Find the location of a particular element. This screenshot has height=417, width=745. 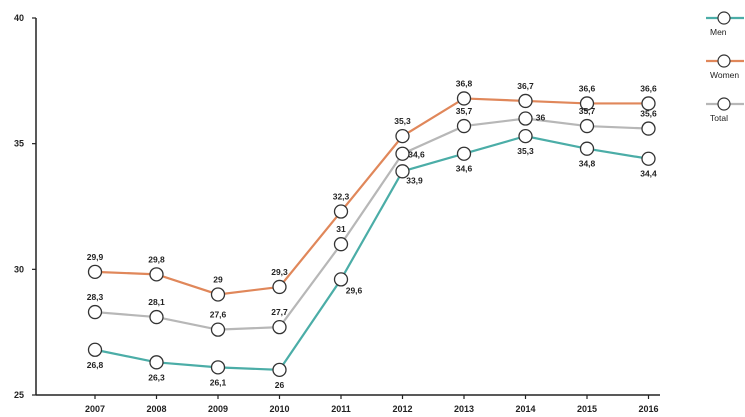

data-label-men: 35,3 is located at coordinates (525, 151).